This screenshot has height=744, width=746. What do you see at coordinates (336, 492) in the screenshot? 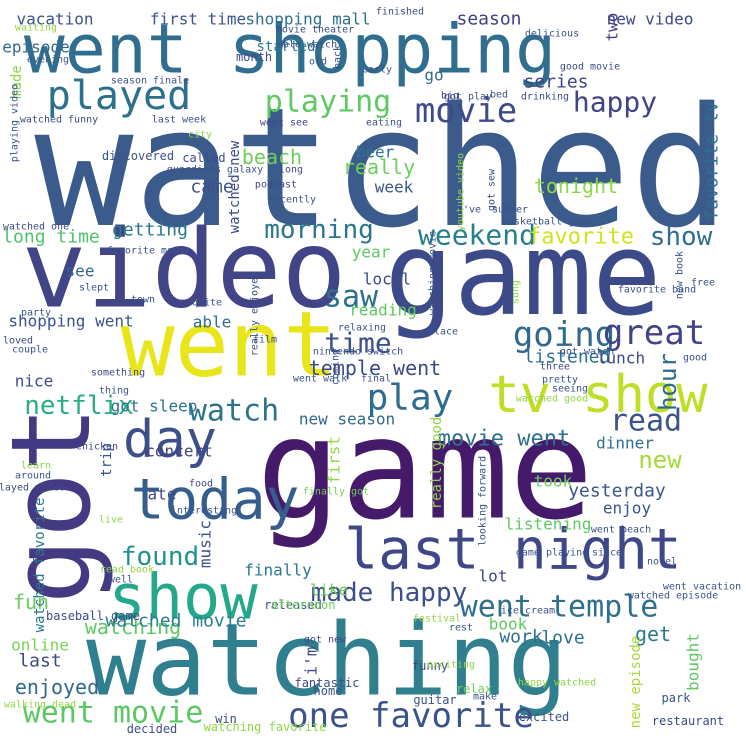
I see `cloud-word: finally got` at bounding box center [336, 492].